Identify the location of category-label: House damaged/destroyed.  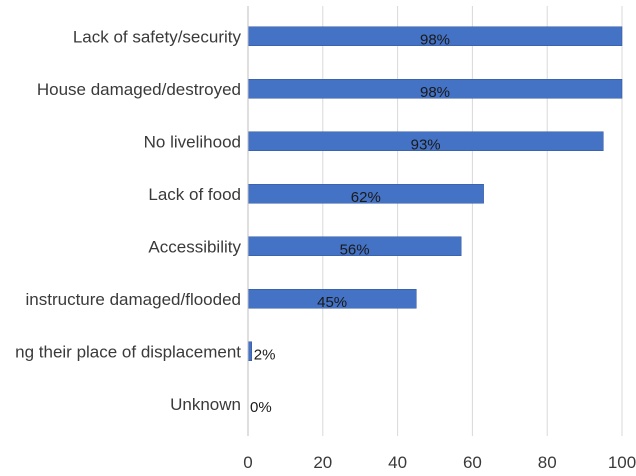
(139, 89).